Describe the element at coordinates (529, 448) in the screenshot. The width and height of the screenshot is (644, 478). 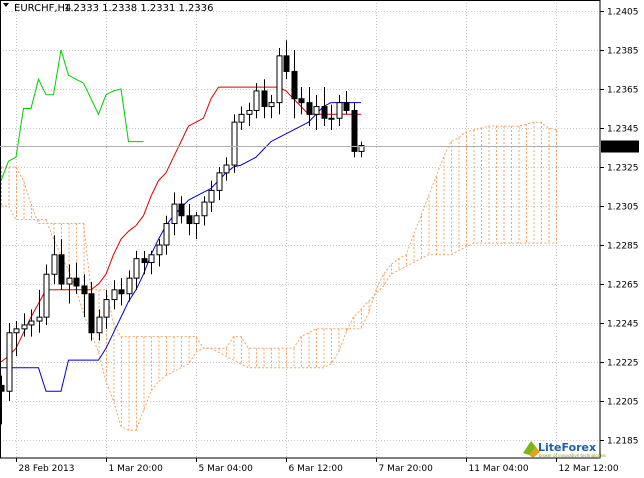
I see `logo-mark-icon` at that location.